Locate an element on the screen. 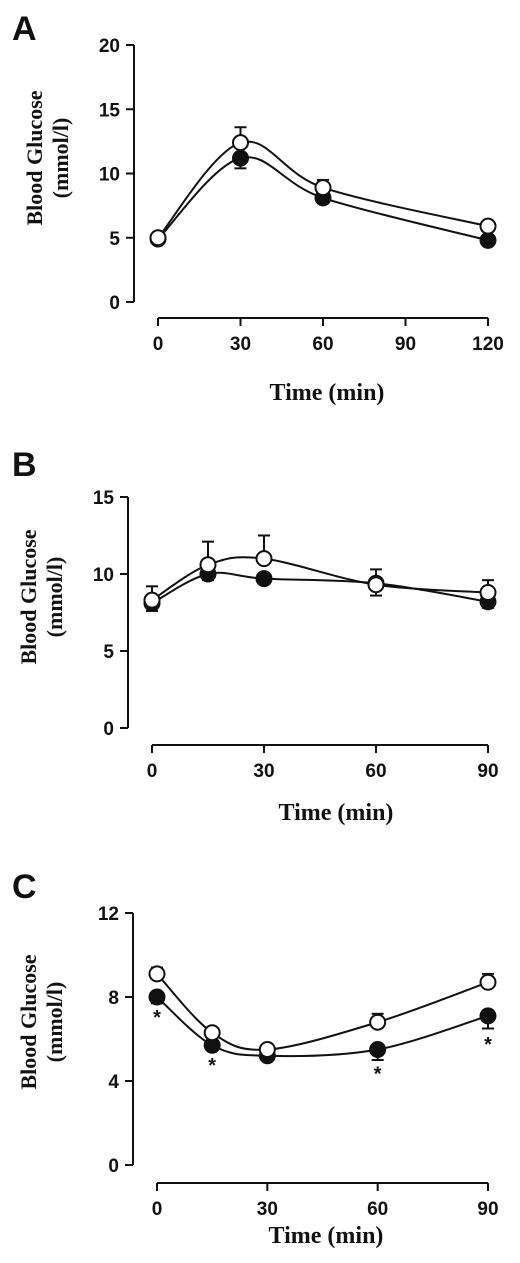 This screenshot has height=1263, width=520. x-tick-label: 120 is located at coordinates (488, 344).